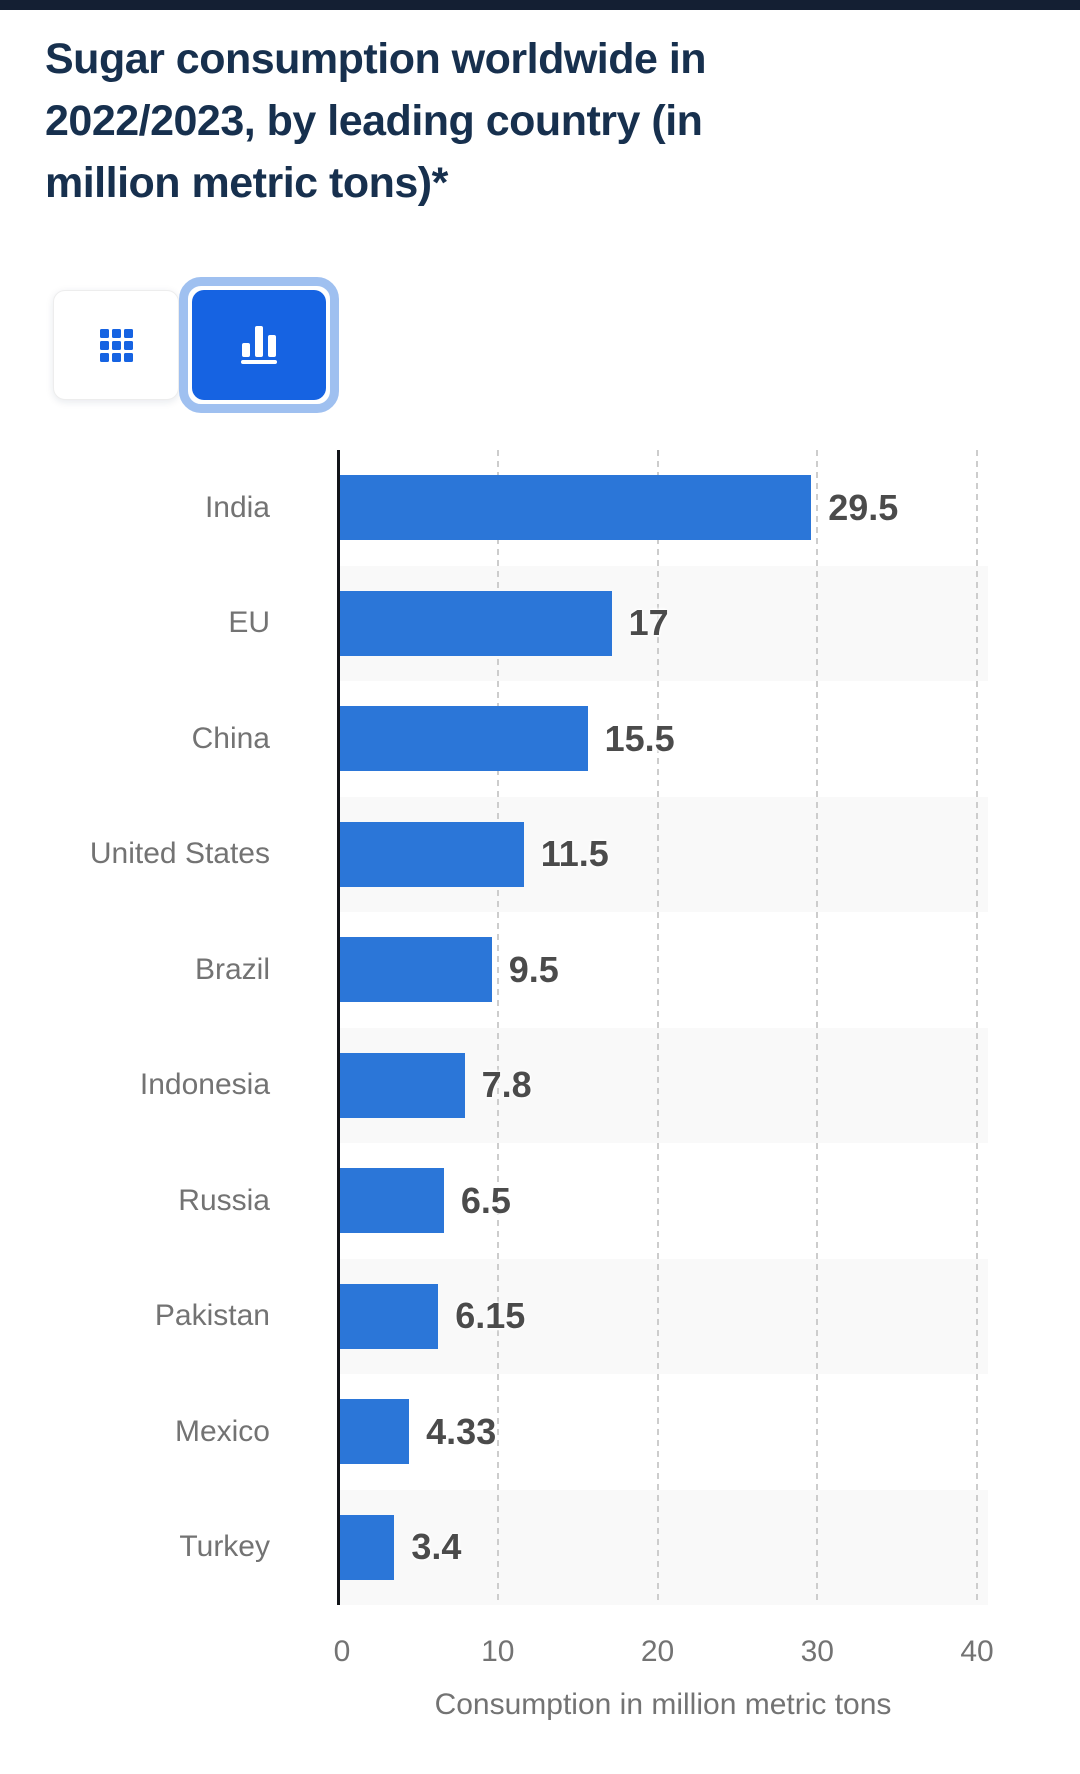  I want to click on category-label: Pakistan, so click(212, 1316).